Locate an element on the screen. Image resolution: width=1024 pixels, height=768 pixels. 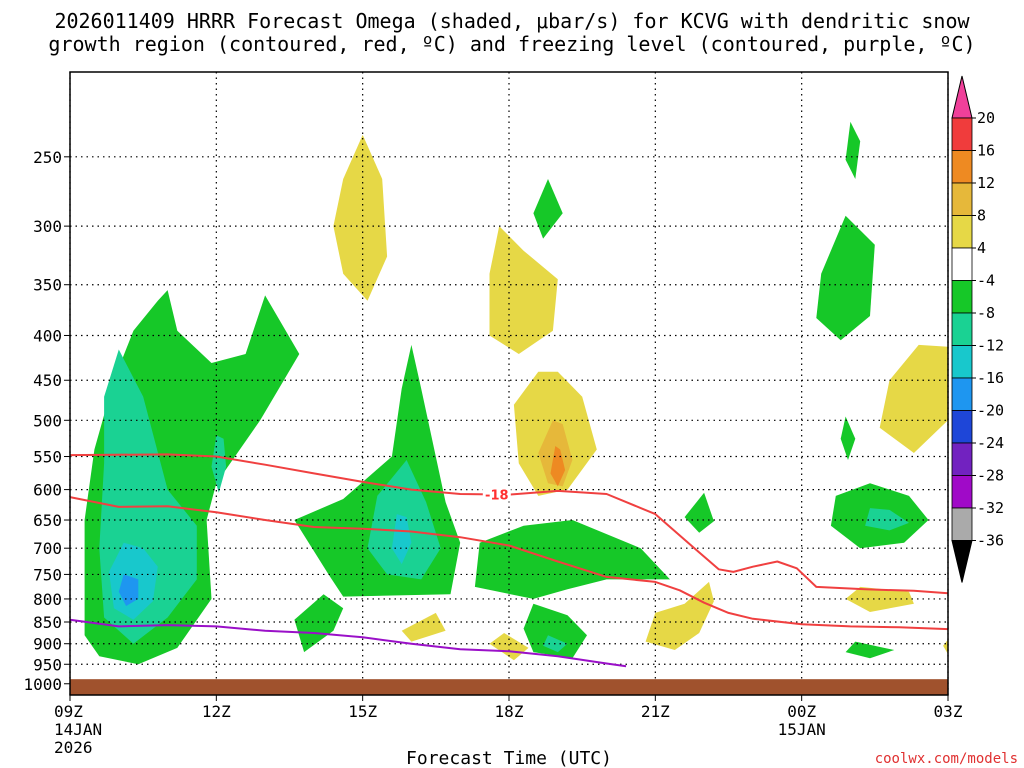
x-tick-label: 00Z is located at coordinates (801, 711).